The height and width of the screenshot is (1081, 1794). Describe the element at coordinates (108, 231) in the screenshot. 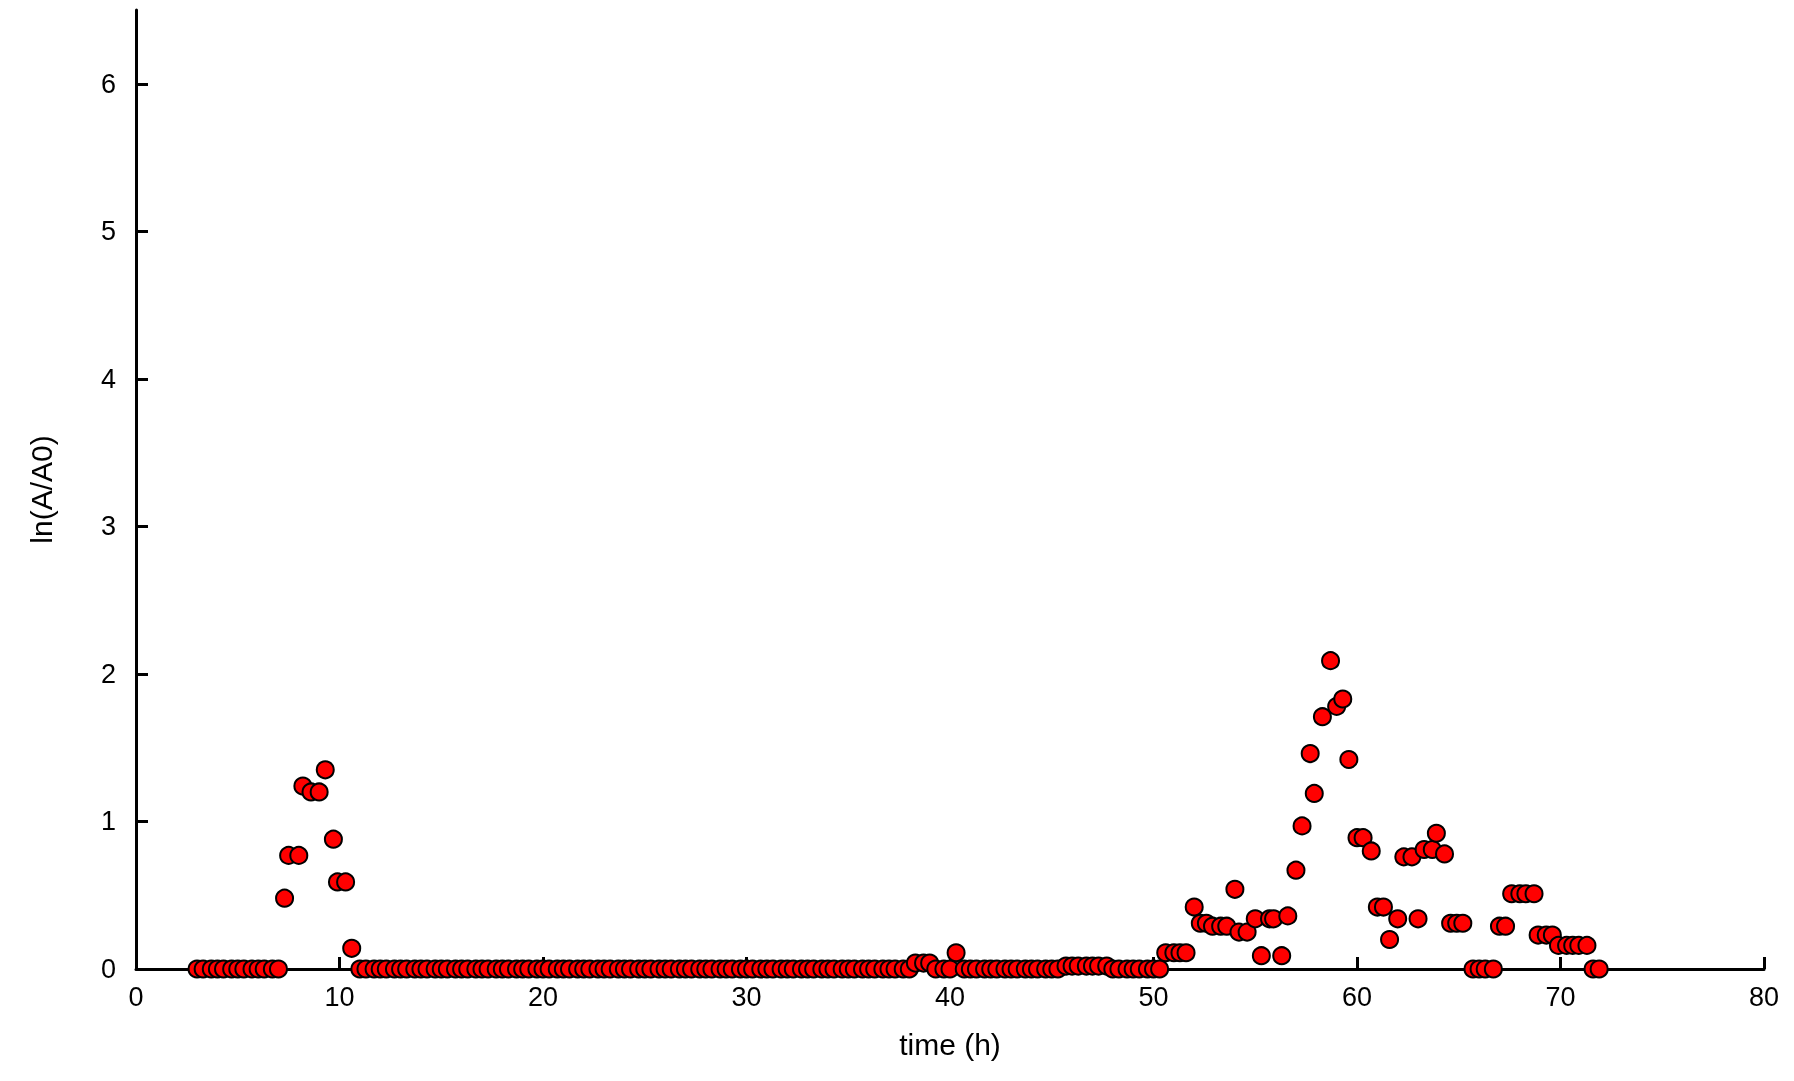

I see `y-tick-label: 5` at that location.